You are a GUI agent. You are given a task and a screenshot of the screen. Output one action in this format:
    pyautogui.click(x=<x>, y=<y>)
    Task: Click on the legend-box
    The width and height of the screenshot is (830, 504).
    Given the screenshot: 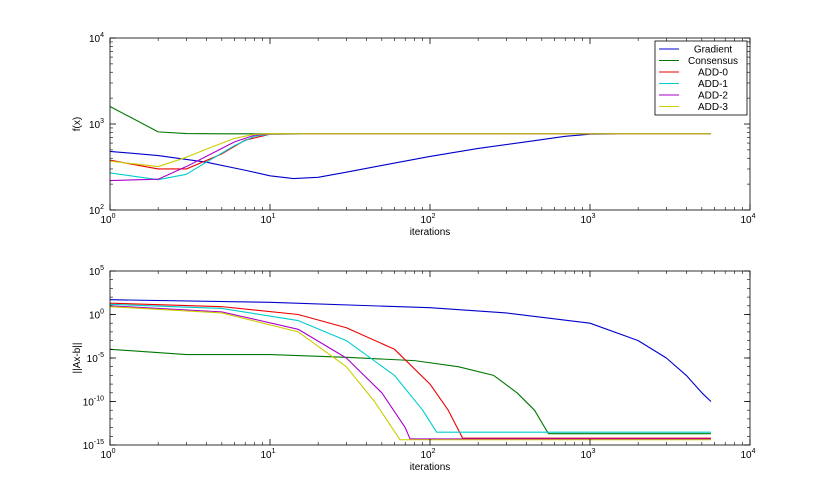 What is the action you would take?
    pyautogui.click(x=701, y=78)
    